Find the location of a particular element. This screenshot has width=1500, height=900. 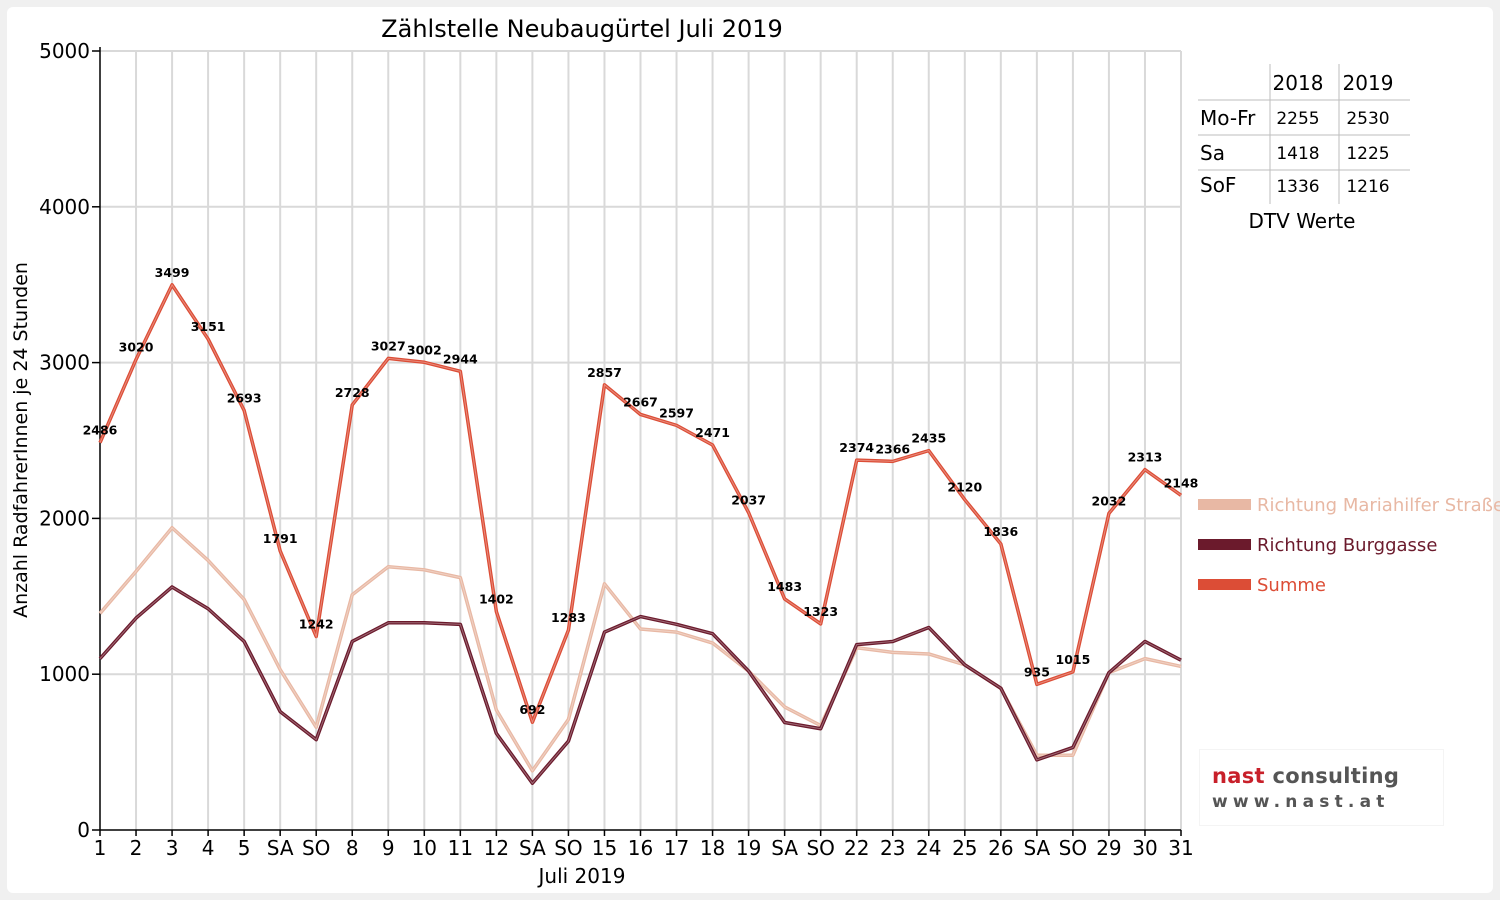

x-tick-label: 2 is located at coordinates (136, 848).